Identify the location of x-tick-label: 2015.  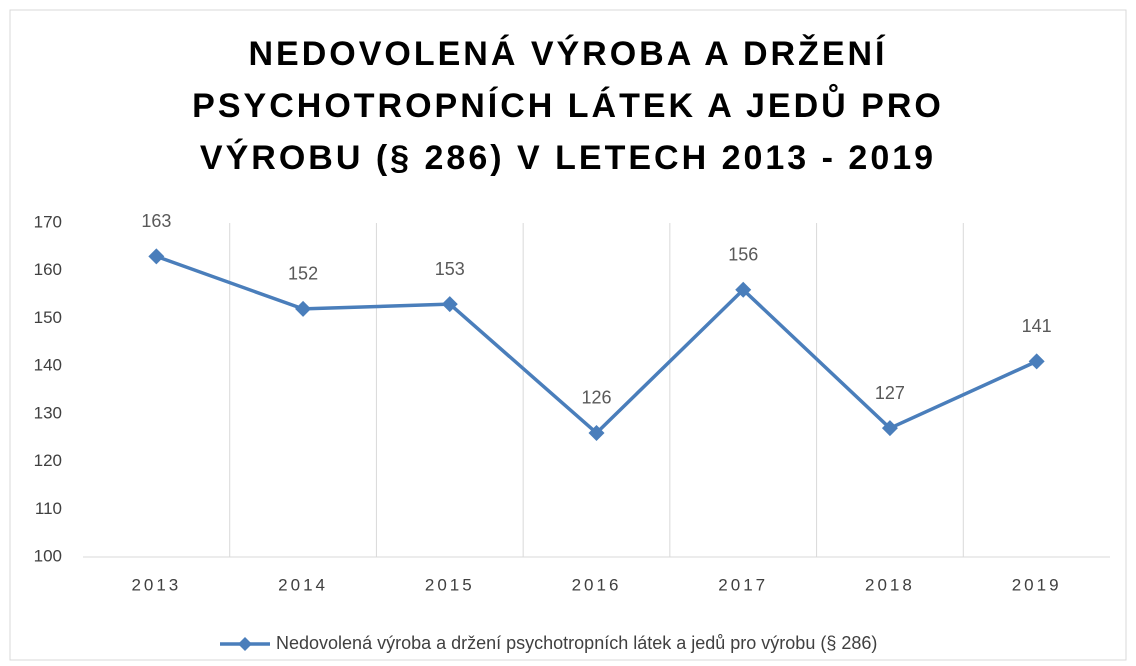
(450, 584).